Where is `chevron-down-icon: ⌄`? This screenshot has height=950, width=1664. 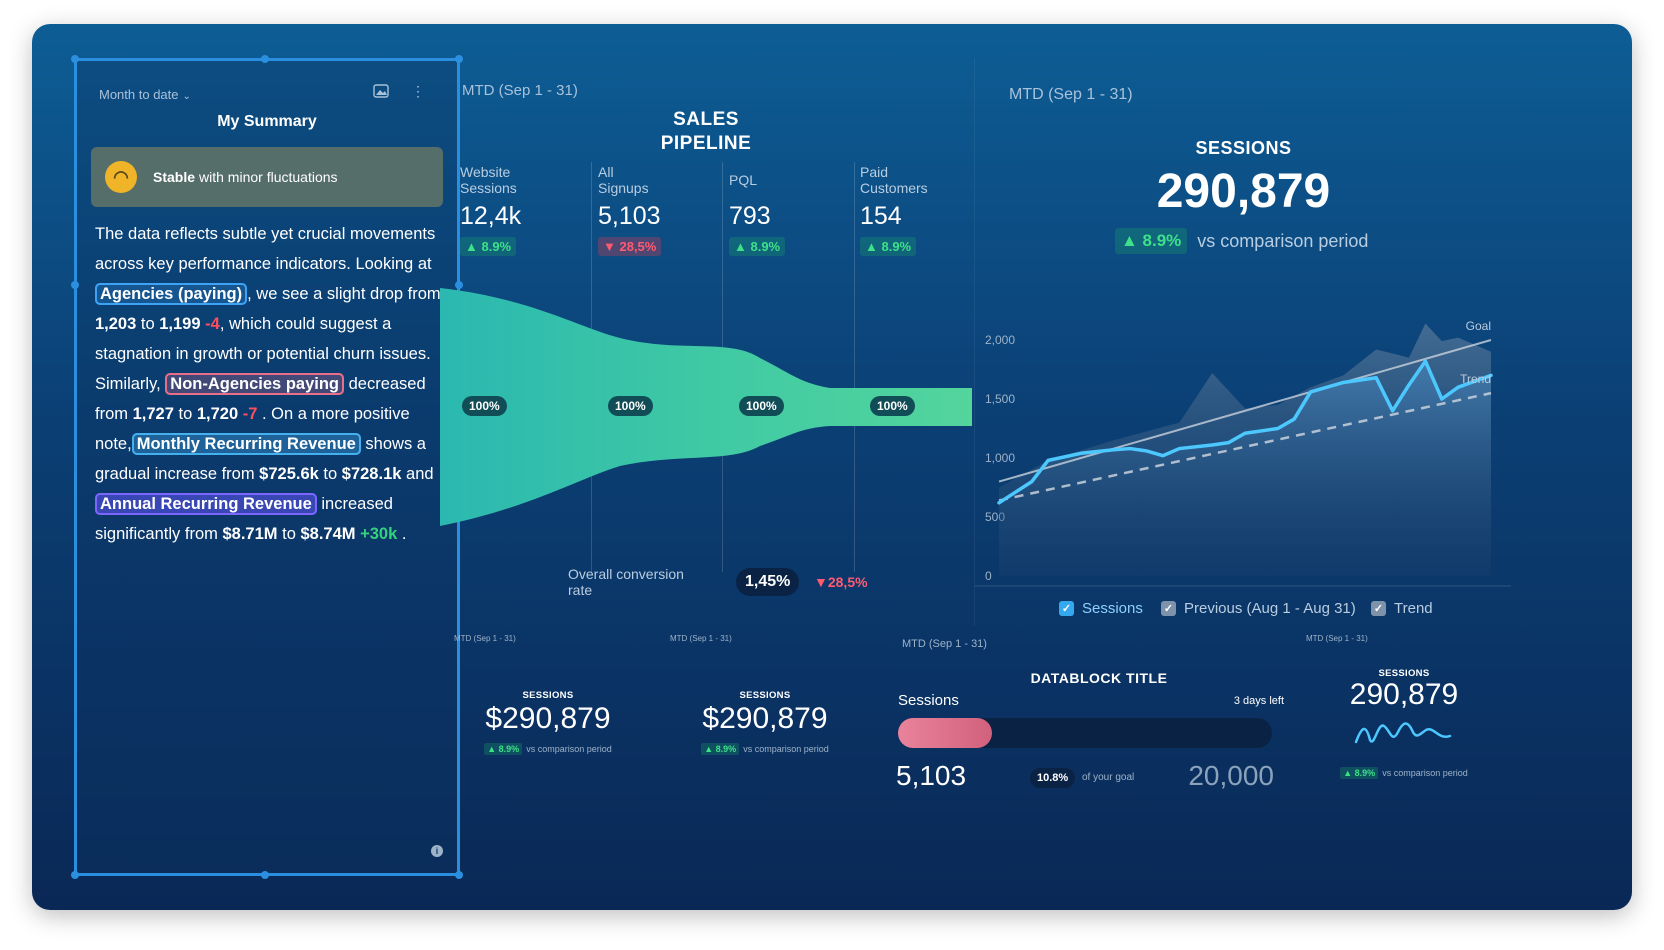
chevron-down-icon: ⌄ is located at coordinates (186, 96).